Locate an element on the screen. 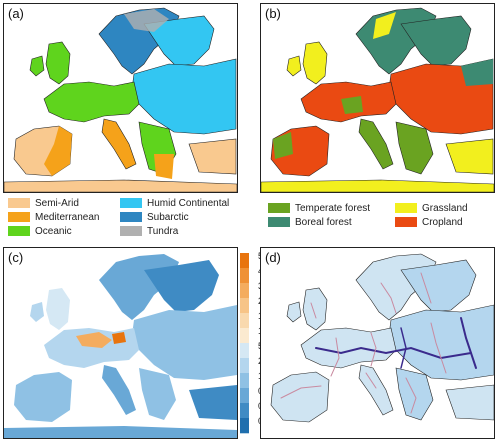 The height and width of the screenshot is (442, 500). colorbar is located at coordinates (246, 342).